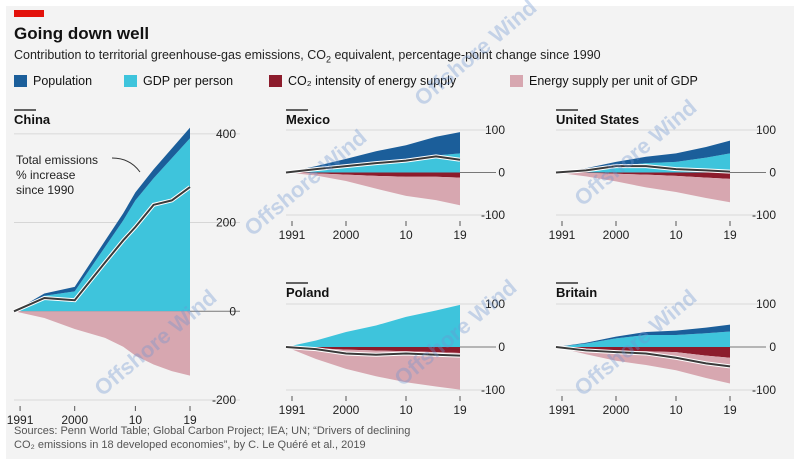 This screenshot has width=800, height=465. I want to click on china-x-tick-label: 1991, so click(20, 420).